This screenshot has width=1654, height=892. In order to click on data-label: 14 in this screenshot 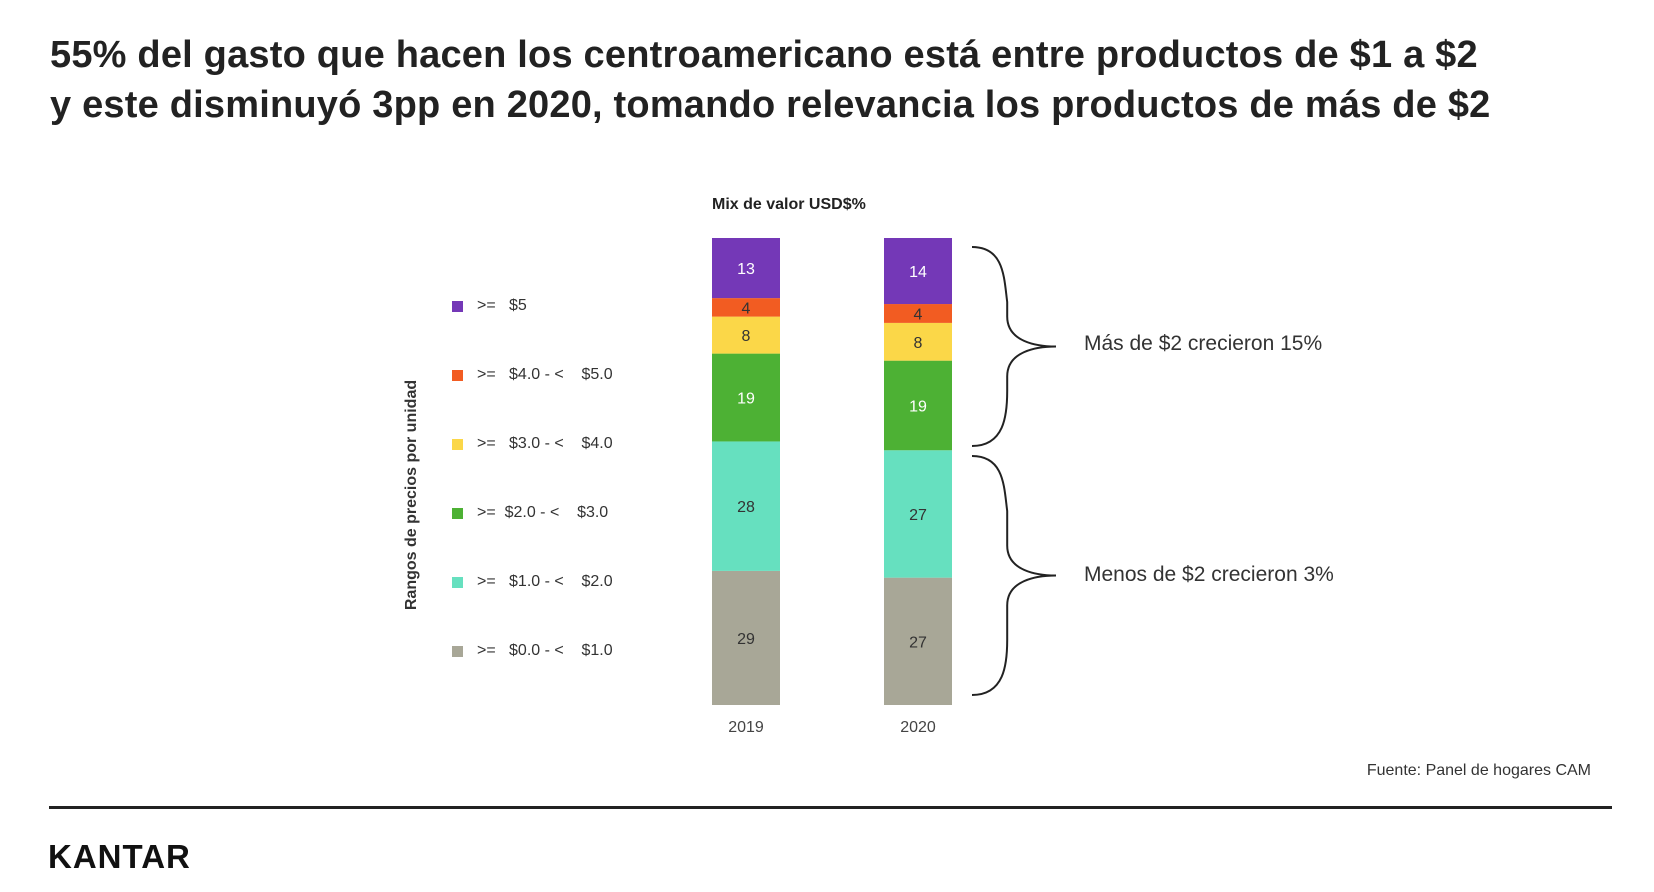, I will do `click(918, 272)`.